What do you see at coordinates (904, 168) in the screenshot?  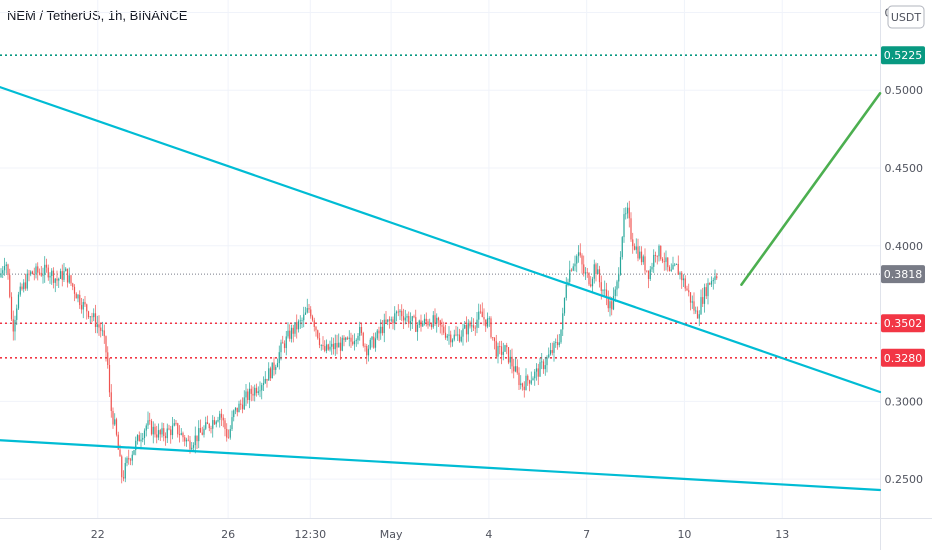 I see `y-tick-label: 0.4500` at bounding box center [904, 168].